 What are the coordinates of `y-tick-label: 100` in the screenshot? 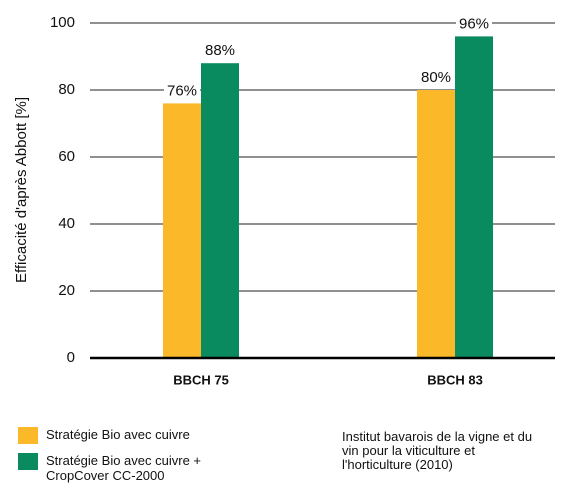 It's located at (62, 22).